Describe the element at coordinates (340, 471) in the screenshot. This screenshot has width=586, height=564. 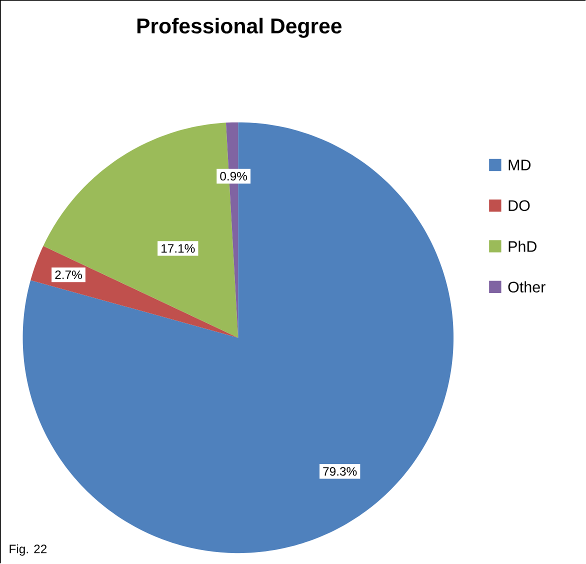
I see `data-label: 79.3%` at that location.